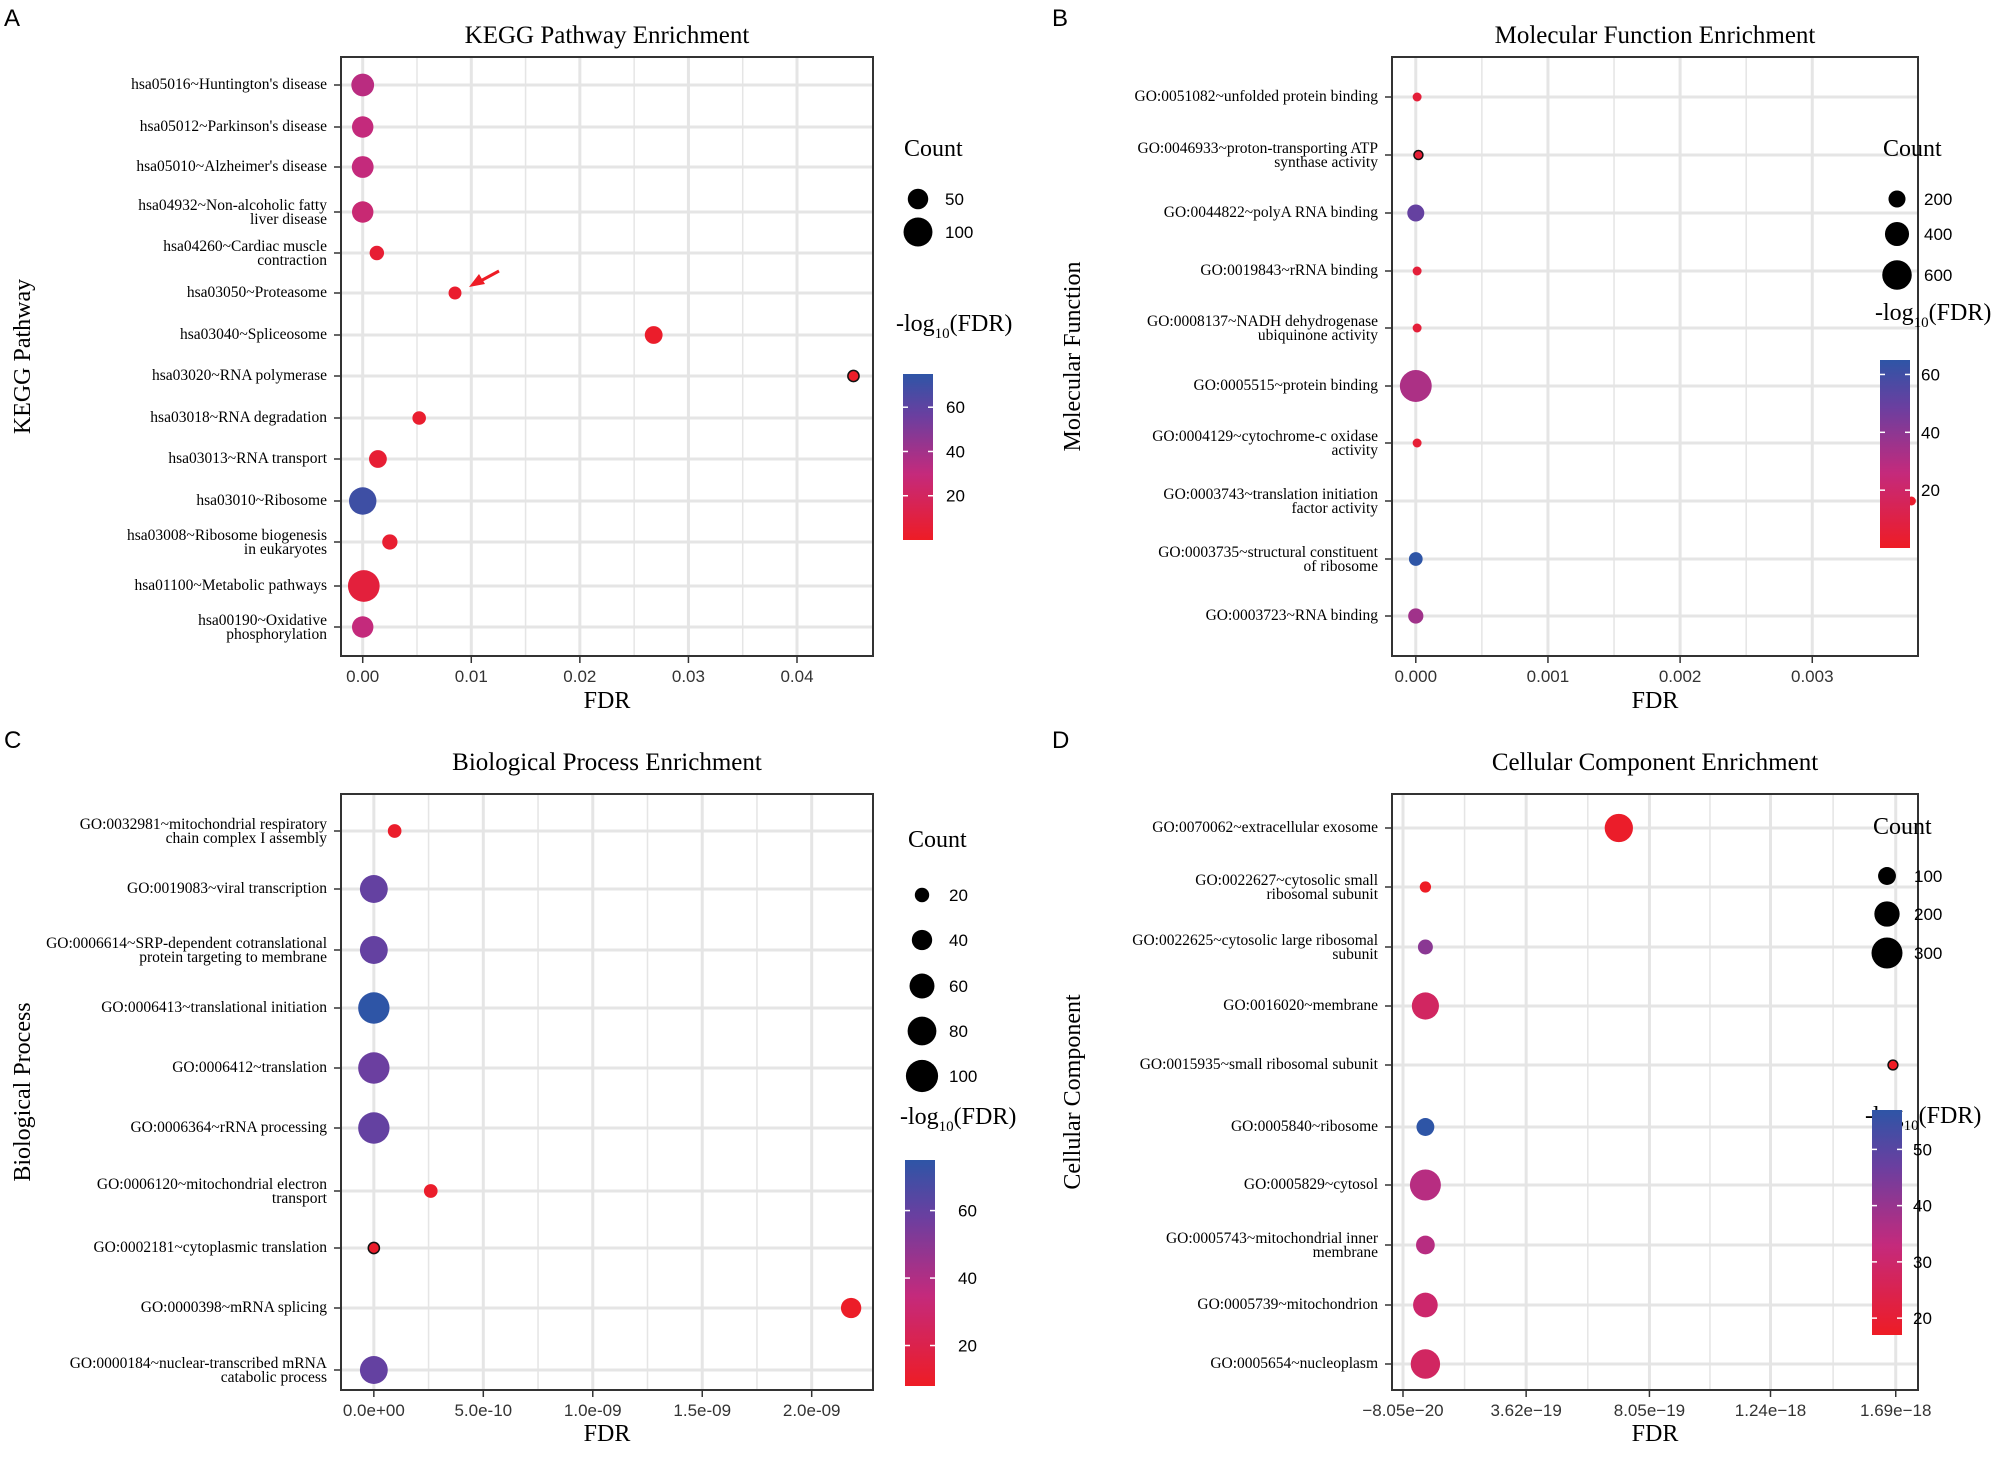  Describe the element at coordinates (23, 1091) in the screenshot. I see `y-axis-title: Biological Process` at that location.